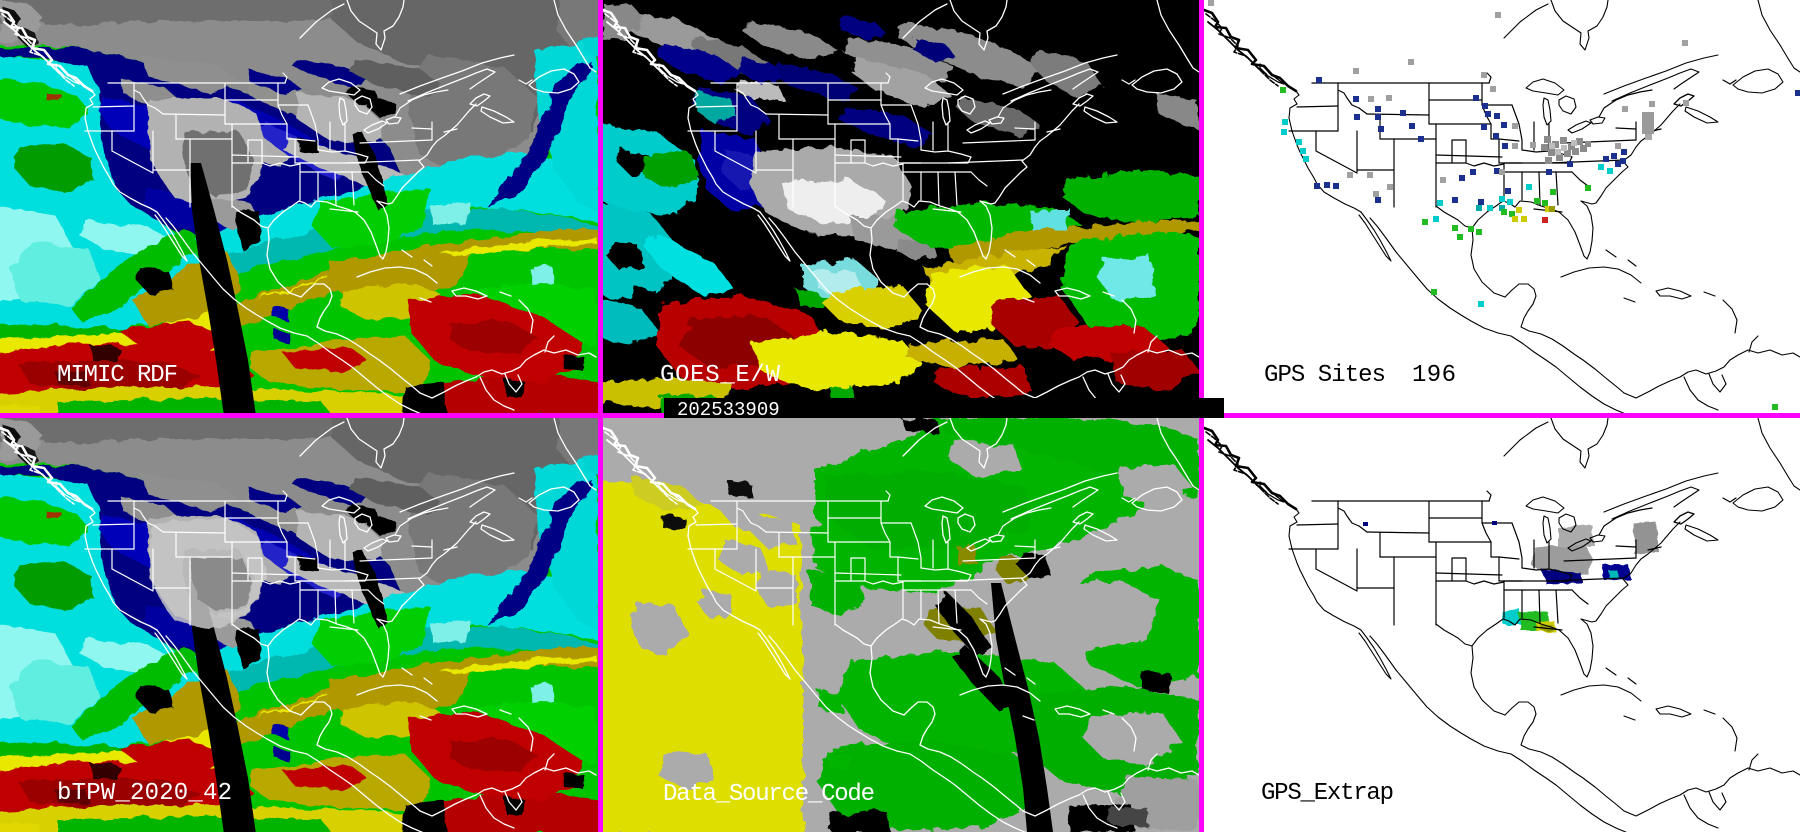 This screenshot has height=832, width=1800. I want to click on svg-text: 202533909, so click(728, 410).